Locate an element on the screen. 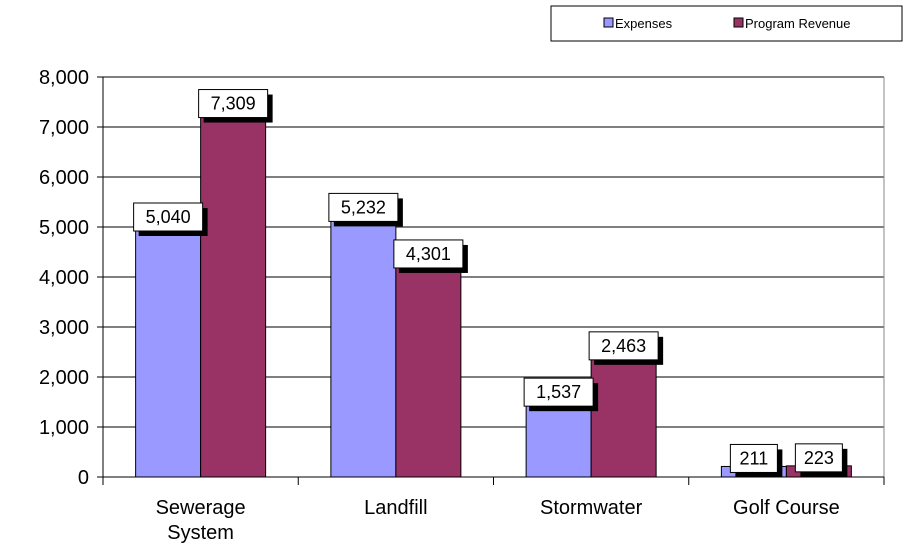 The image size is (907, 559). legend: Expenses Program Revenue is located at coordinates (726, 23).